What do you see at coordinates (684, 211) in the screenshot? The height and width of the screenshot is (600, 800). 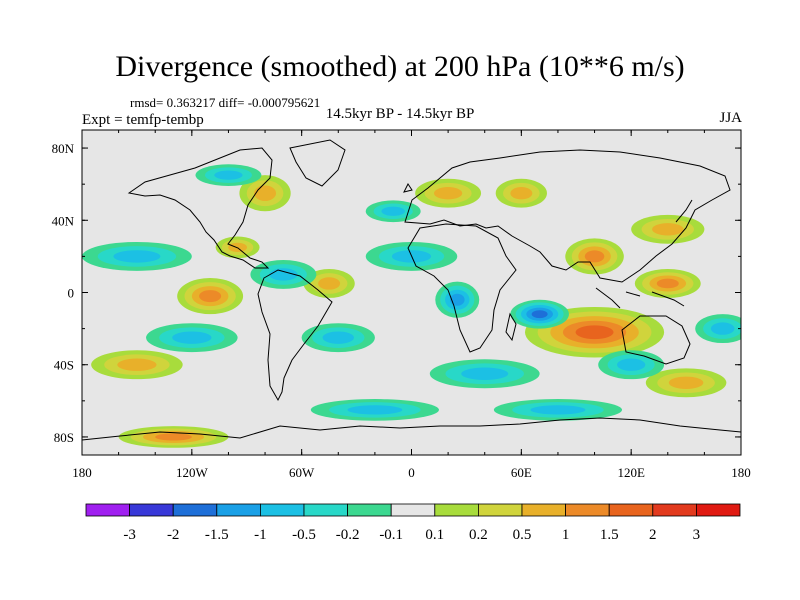 I see `coastline-japan` at bounding box center [684, 211].